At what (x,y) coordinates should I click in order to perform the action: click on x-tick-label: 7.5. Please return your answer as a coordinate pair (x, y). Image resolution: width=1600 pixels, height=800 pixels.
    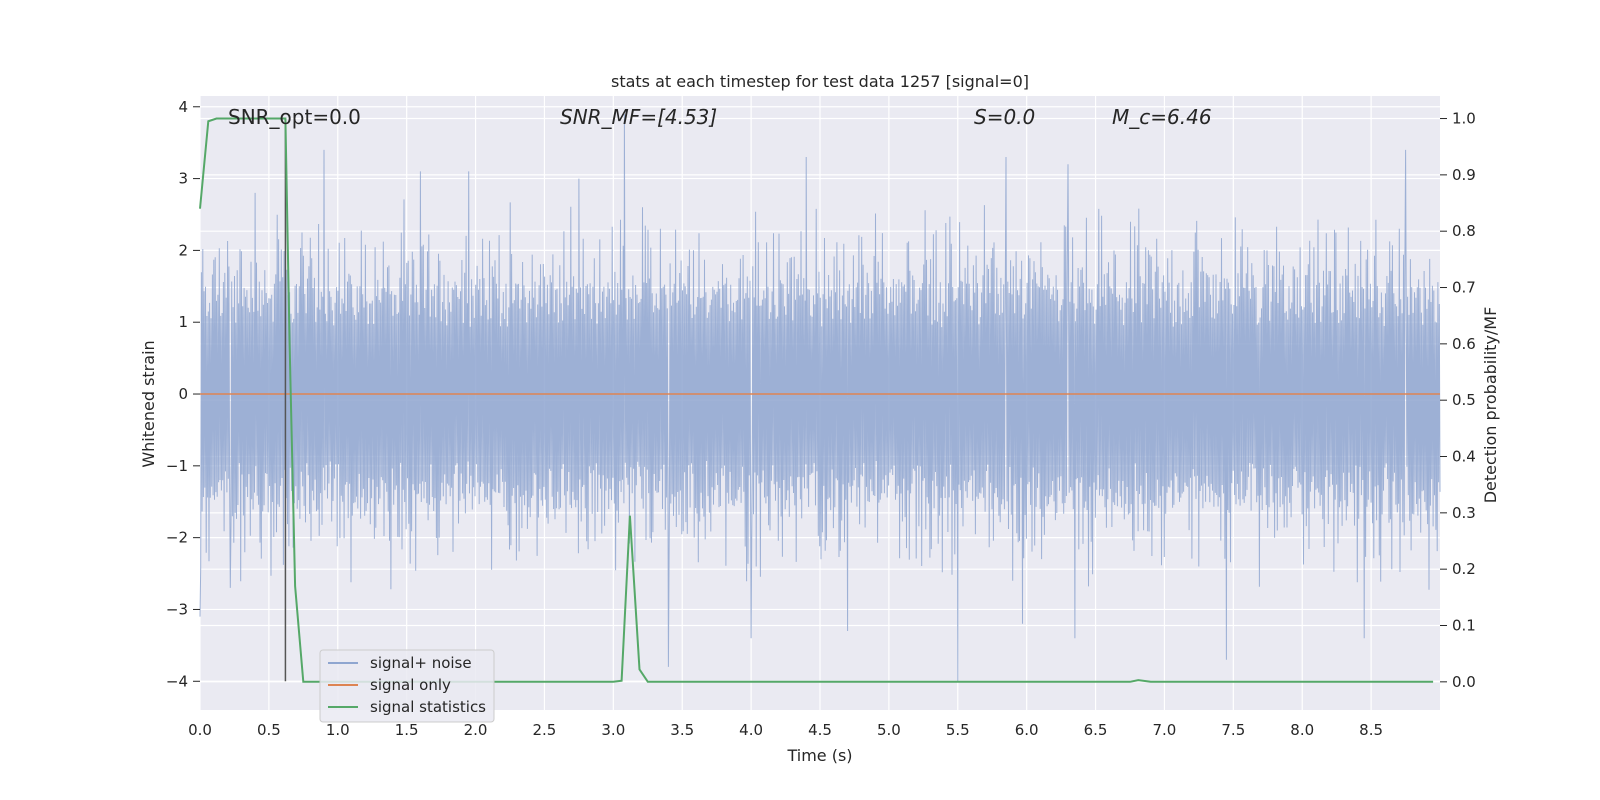
    Looking at the image, I should click on (1233, 730).